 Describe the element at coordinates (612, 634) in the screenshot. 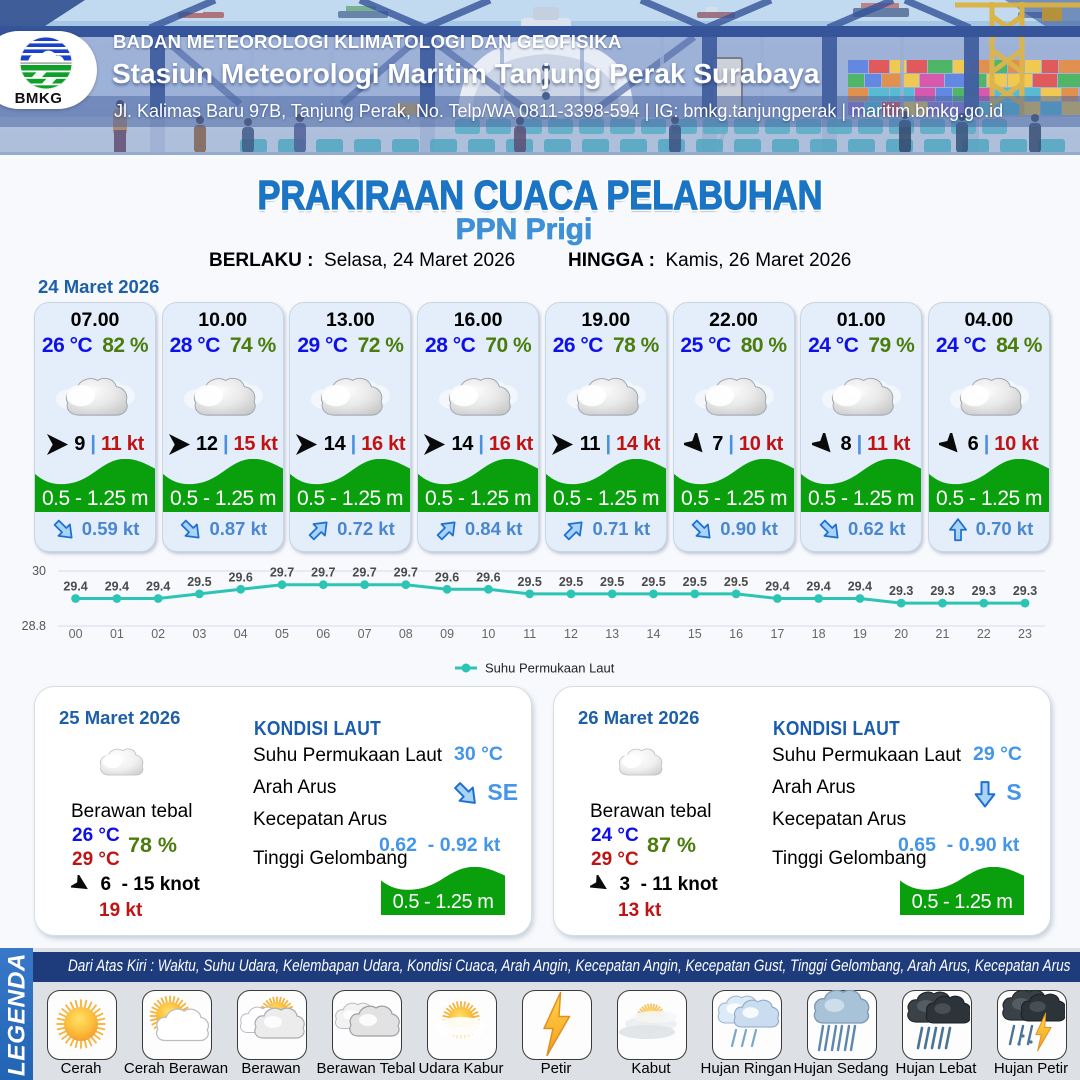

I see `svg-text: 13` at that location.